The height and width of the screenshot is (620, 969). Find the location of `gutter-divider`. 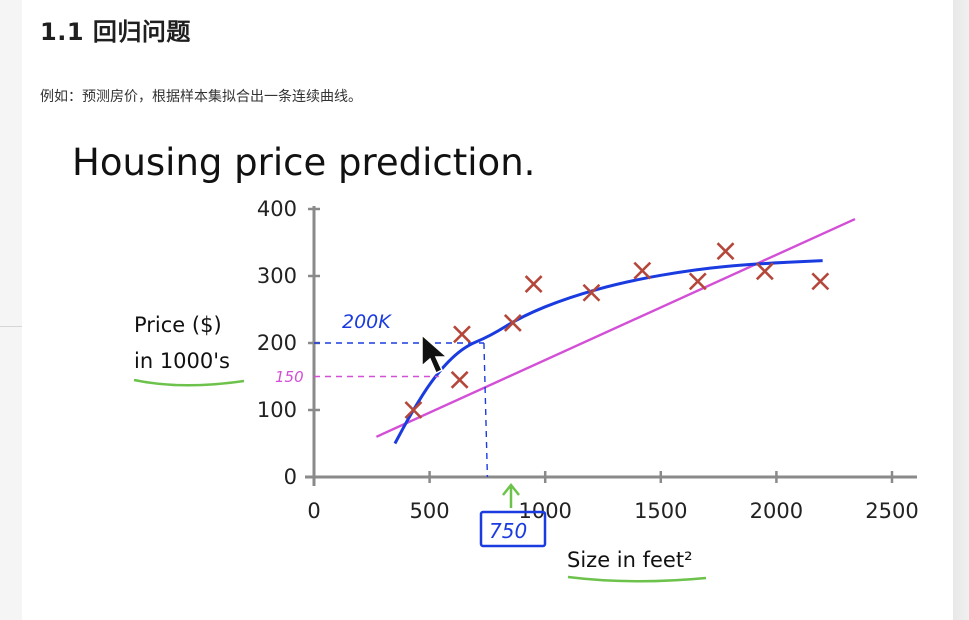

gutter-divider is located at coordinates (11, 326).